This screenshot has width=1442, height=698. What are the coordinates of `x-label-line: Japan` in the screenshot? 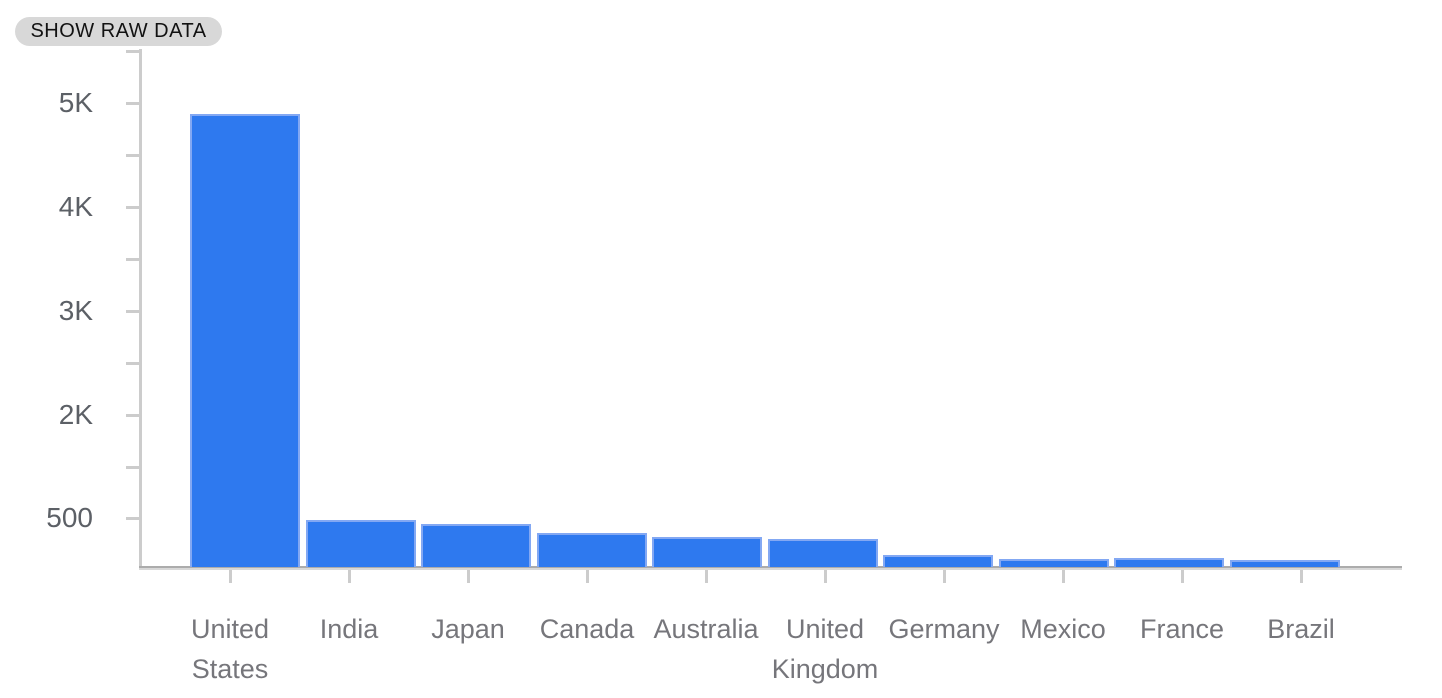 It's located at (468, 629).